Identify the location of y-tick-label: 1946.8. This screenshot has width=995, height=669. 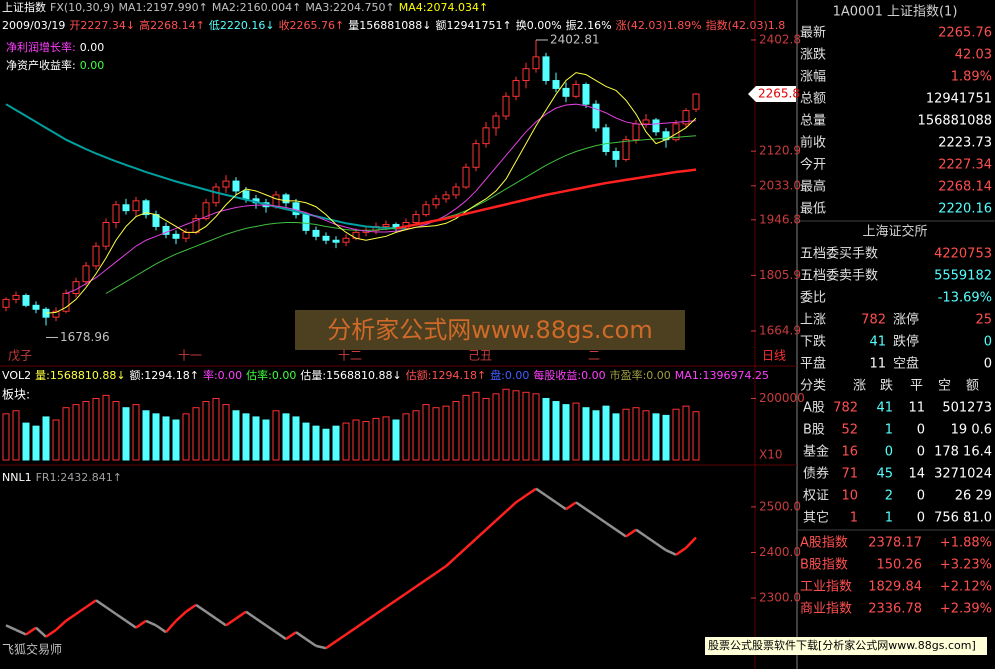
(780, 219).